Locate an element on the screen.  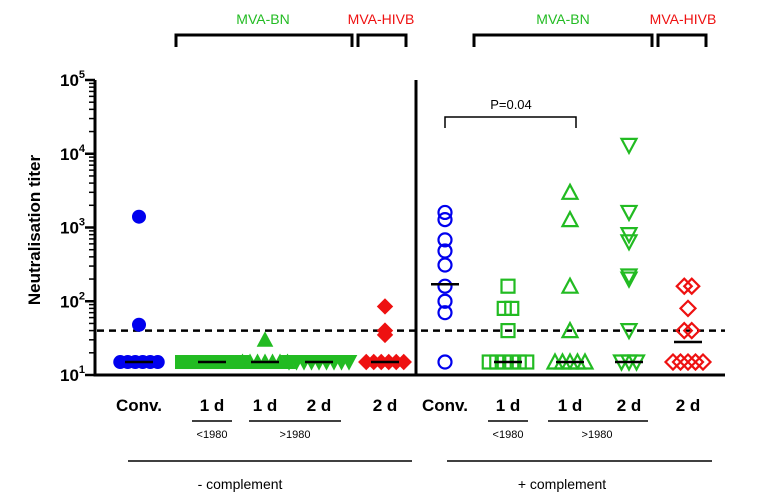
sub-label-after-1980-left: >1980 is located at coordinates (295, 435).